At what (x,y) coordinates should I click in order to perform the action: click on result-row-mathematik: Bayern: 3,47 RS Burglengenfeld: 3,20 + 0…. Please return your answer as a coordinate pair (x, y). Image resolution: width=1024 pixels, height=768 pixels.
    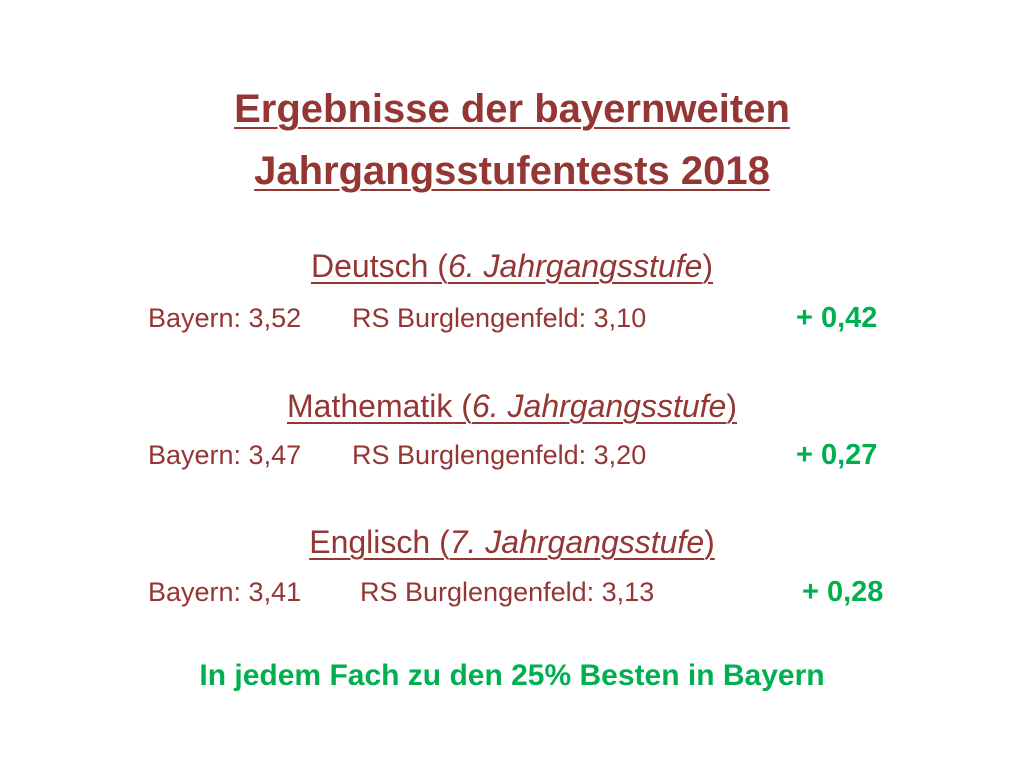
    Looking at the image, I should click on (512, 455).